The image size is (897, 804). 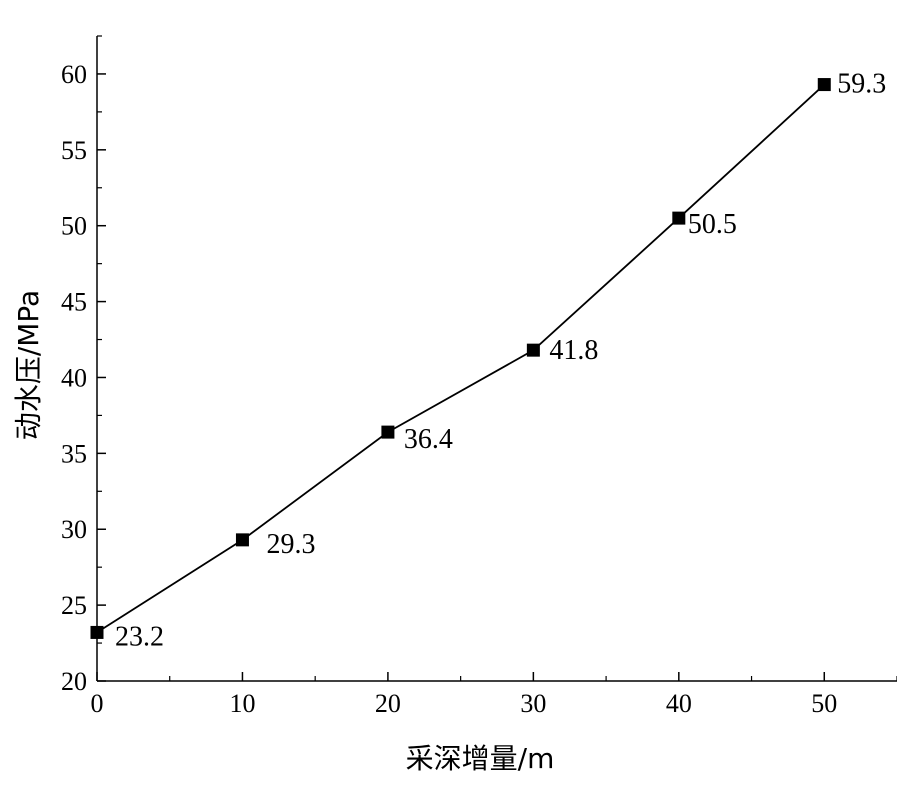 What do you see at coordinates (28, 365) in the screenshot?
I see `y-axis-title: 动水压/MPa` at bounding box center [28, 365].